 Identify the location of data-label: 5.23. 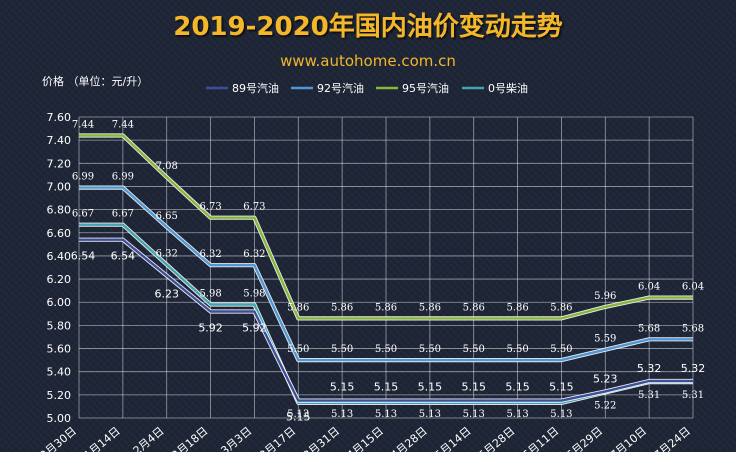
(605, 378).